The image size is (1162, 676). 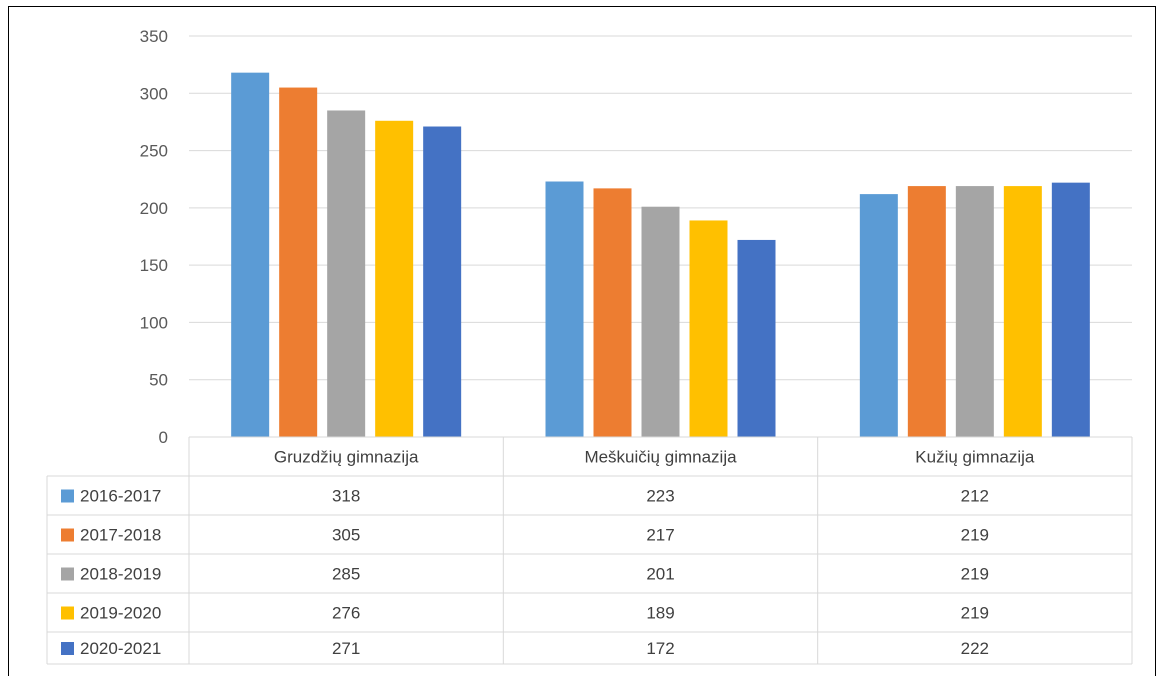 I want to click on category-label: Kužių gimnazija, so click(x=975, y=457).